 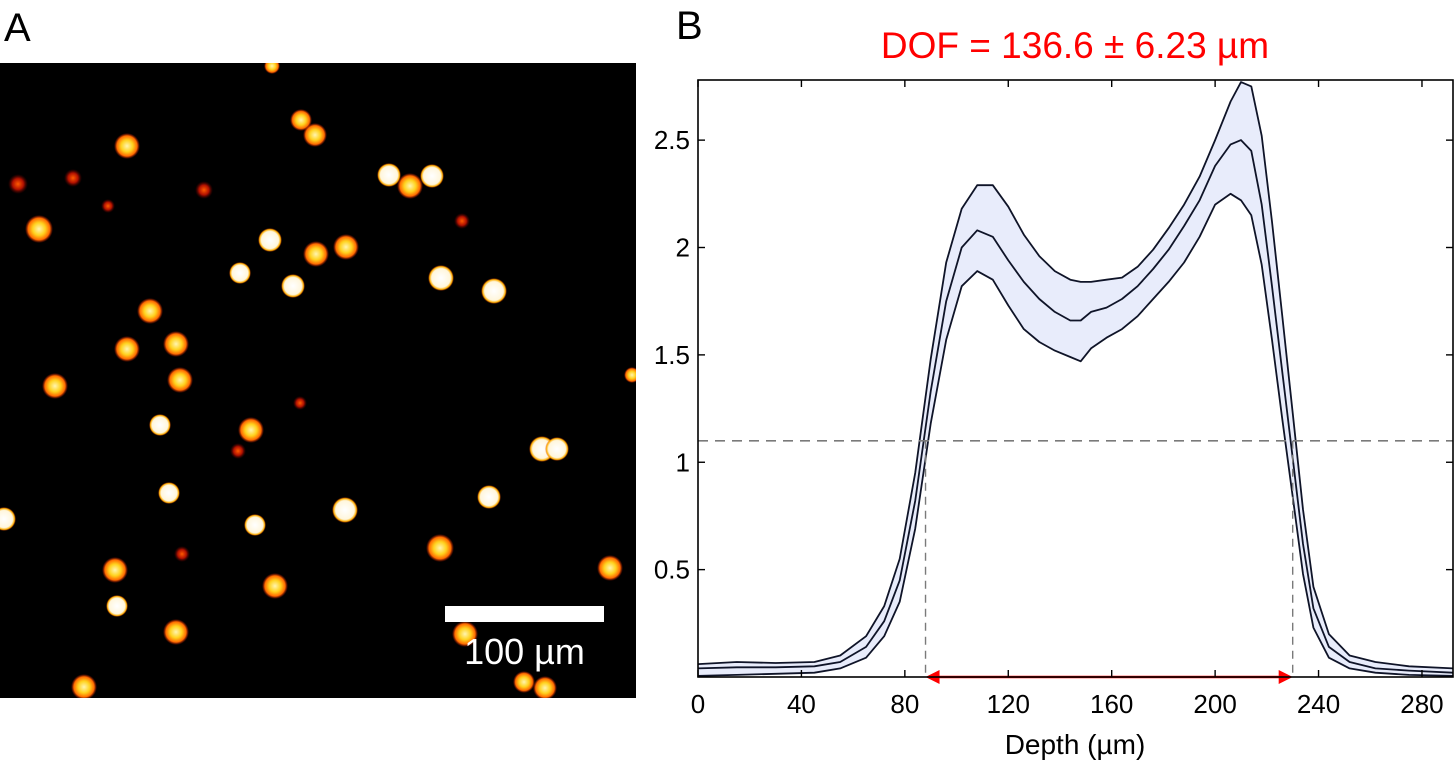 What do you see at coordinates (1111, 704) in the screenshot?
I see `x-tick-label: 160` at bounding box center [1111, 704].